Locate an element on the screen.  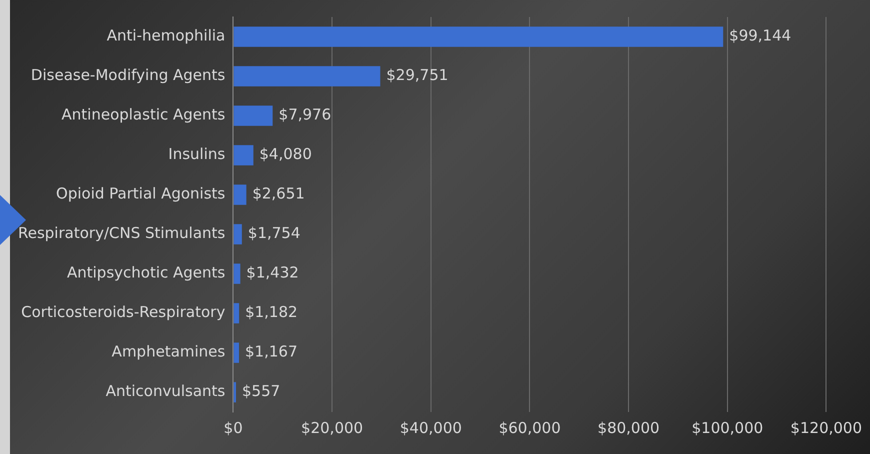
x-tick-label: $80,000 is located at coordinates (629, 427).